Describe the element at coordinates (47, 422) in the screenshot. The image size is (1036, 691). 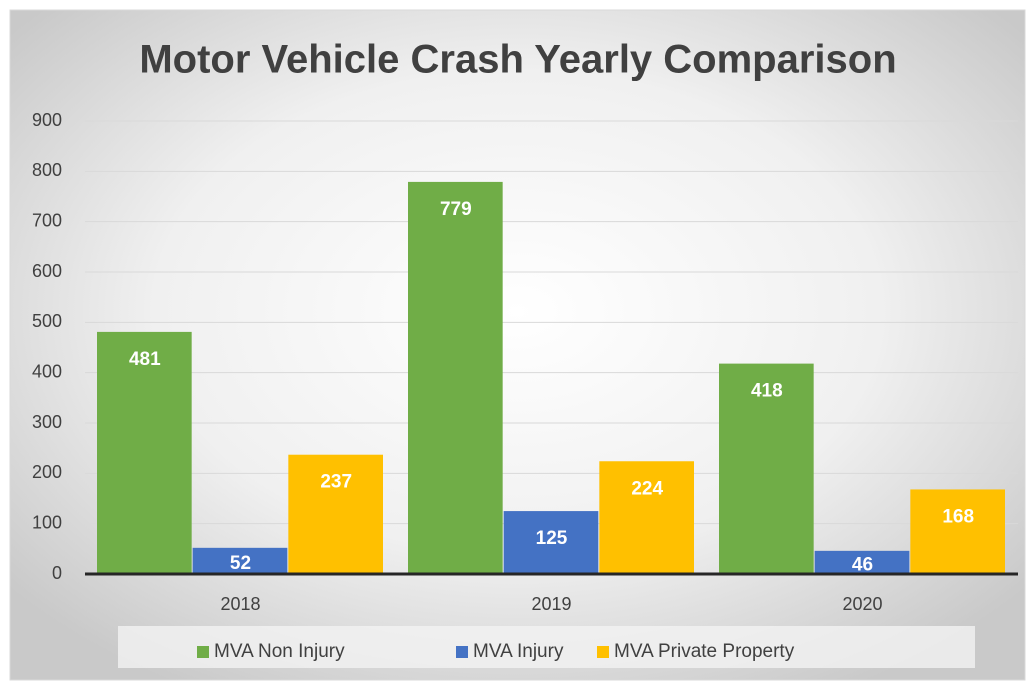
I see `y-tick-label: 300` at that location.